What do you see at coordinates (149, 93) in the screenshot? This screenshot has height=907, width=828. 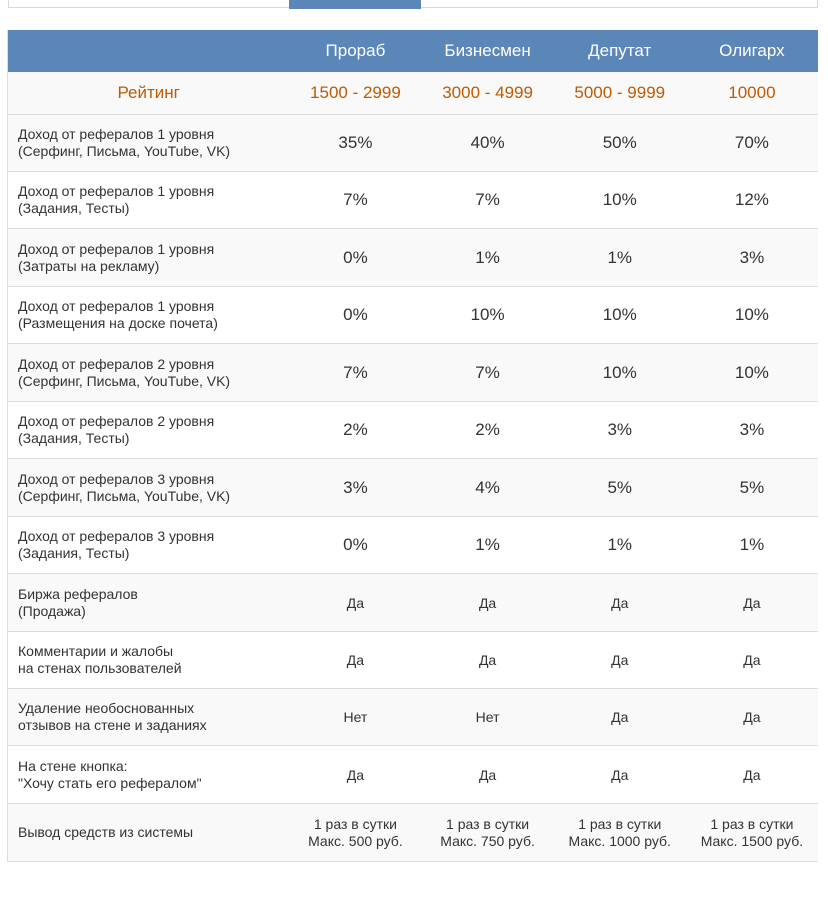 I see `rating-label: Рейтинг` at bounding box center [149, 93].